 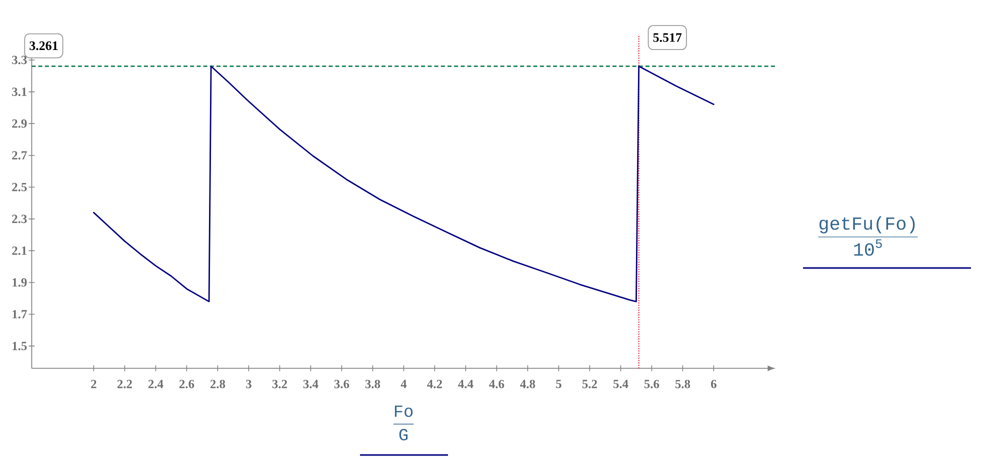 I want to click on y-tick-label: 1.9, so click(x=19, y=282).